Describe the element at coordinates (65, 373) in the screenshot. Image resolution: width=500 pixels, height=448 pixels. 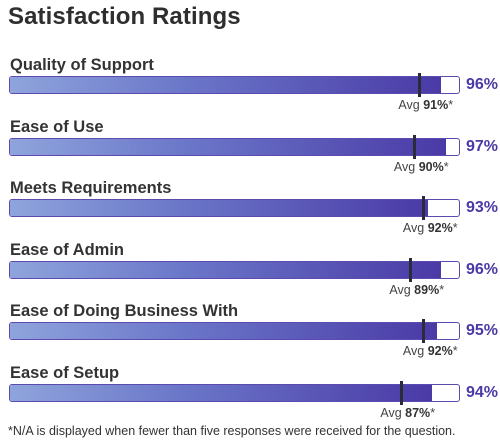
I see `rating-label: Ease of Setup` at that location.